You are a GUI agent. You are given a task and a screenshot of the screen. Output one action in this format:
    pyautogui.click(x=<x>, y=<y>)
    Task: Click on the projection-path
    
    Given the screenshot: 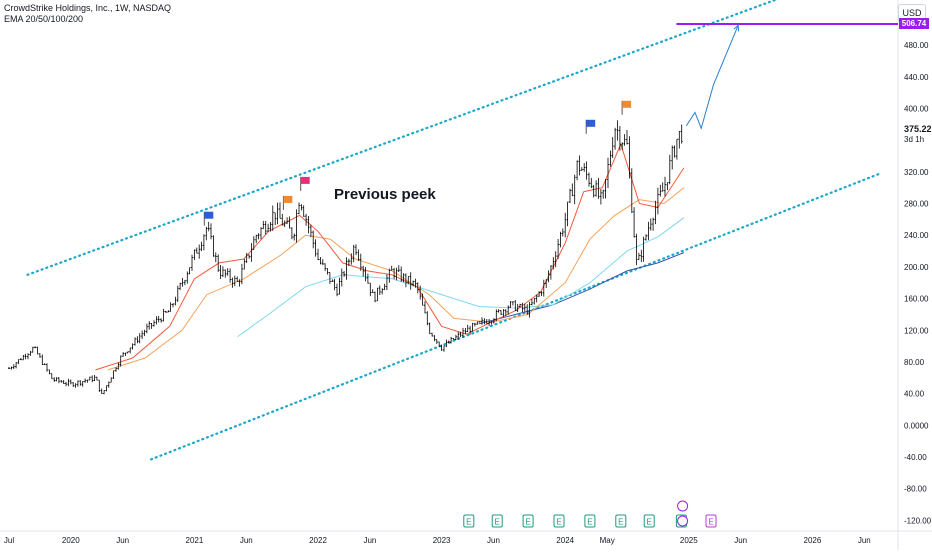 What is the action you would take?
    pyautogui.click(x=712, y=77)
    